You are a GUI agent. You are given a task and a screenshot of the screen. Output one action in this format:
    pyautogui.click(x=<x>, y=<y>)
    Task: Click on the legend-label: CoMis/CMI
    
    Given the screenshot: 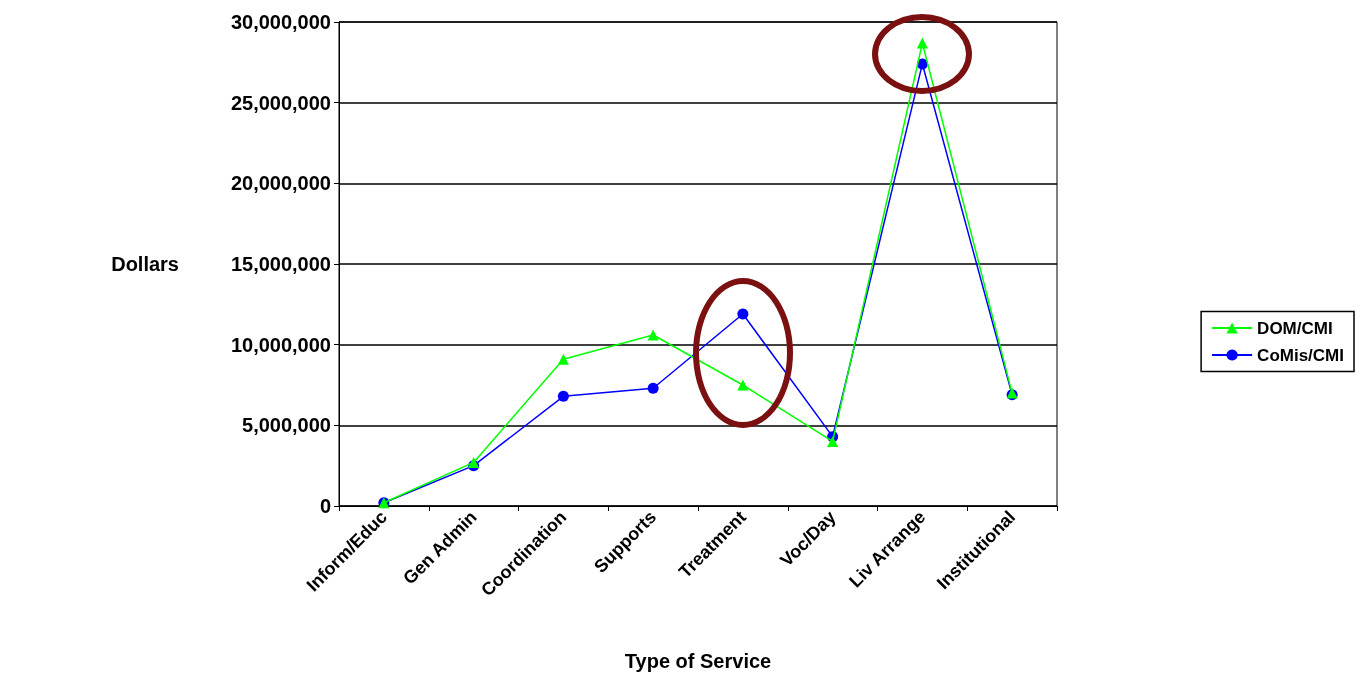 What is the action you would take?
    pyautogui.click(x=1301, y=355)
    